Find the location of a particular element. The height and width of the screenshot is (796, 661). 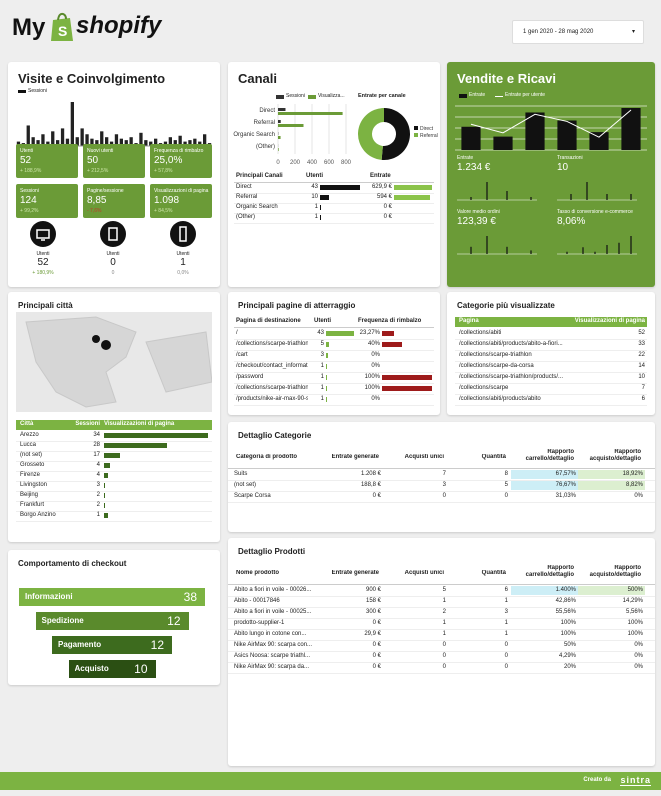

legend-label: Sessioni is located at coordinates (295, 96).